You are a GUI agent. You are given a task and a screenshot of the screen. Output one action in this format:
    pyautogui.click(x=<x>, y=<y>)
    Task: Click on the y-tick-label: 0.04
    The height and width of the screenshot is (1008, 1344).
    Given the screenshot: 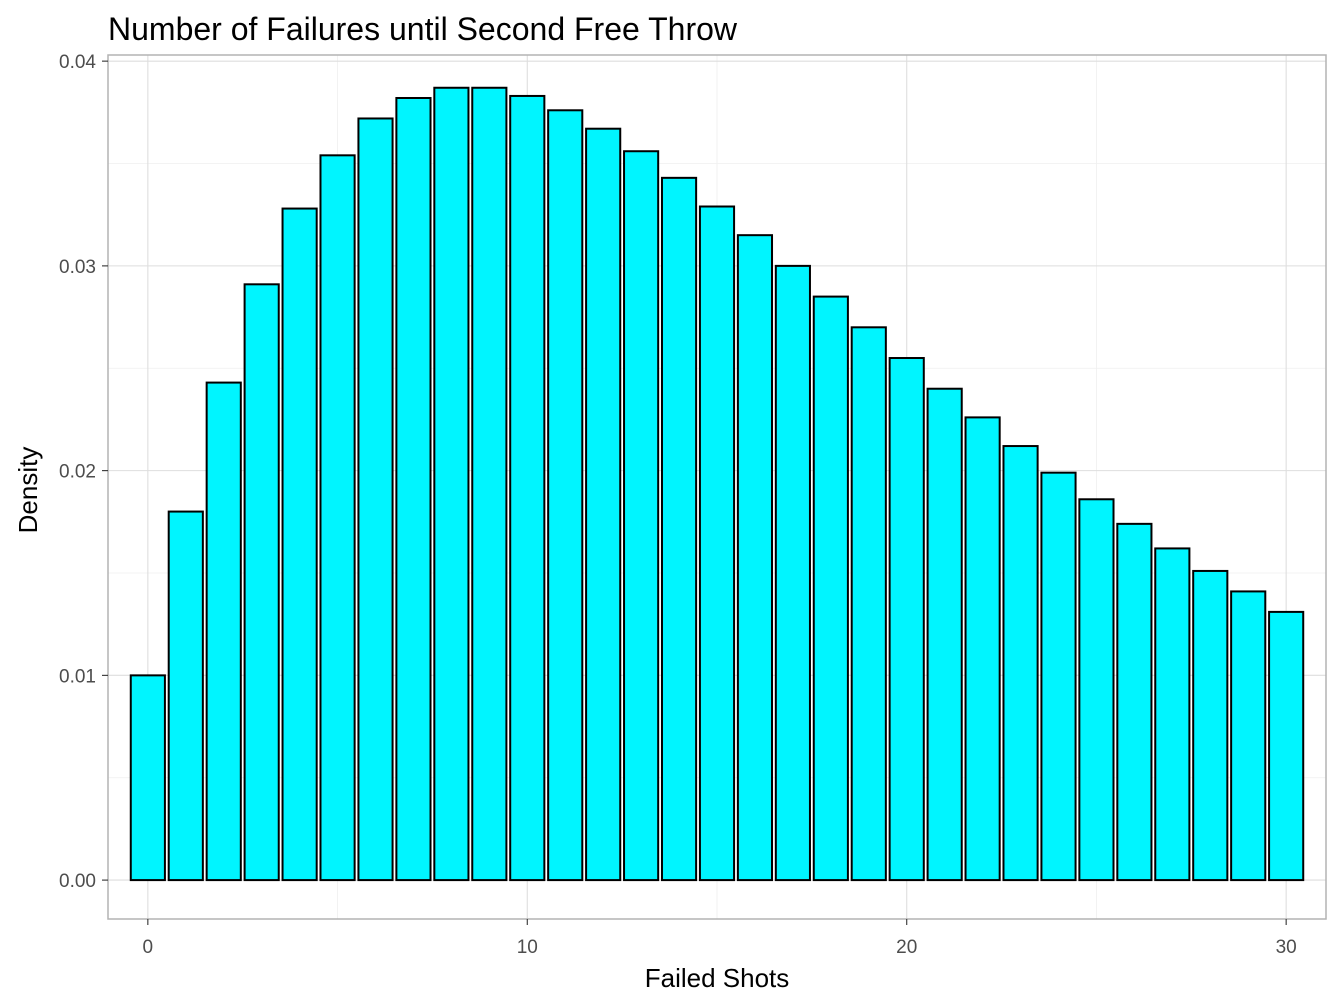 What is the action you would take?
    pyautogui.click(x=77, y=62)
    